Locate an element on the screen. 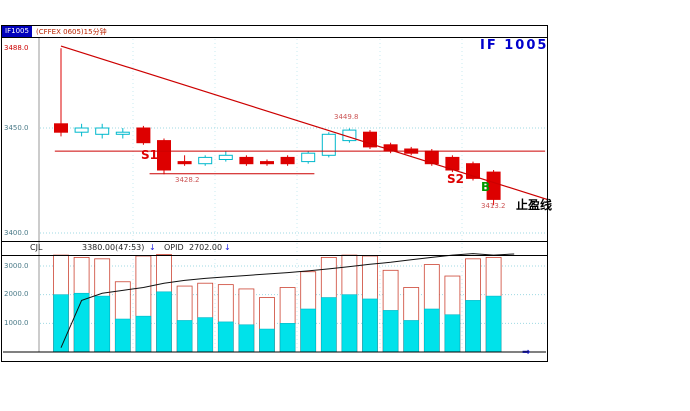 The height and width of the screenshot is (411, 690). volume-indicator-row: CJL 3380.00(47:53) ↓ OPID 2702.00 ↓ is located at coordinates (274, 248).